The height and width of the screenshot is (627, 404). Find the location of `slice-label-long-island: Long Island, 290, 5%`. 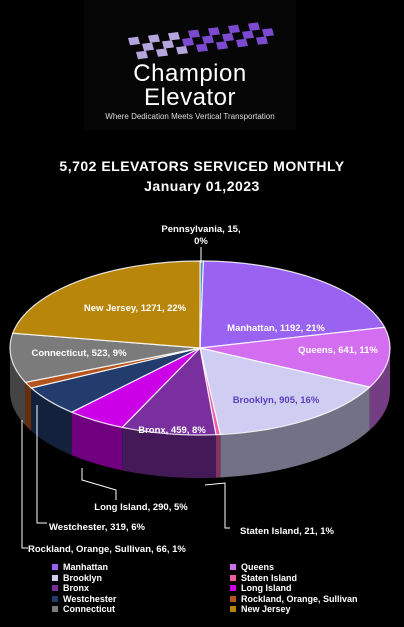

slice-label-long-island: Long Island, 290, 5% is located at coordinates (141, 507).